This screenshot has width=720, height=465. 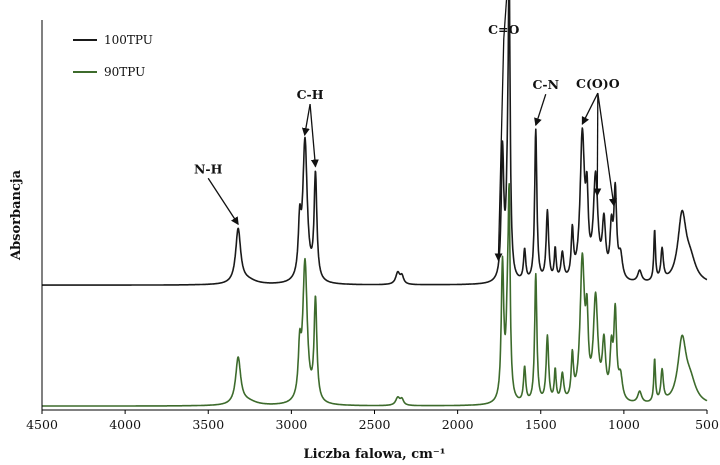 I want to click on peak-annotation-label: C-N, so click(x=545, y=84).